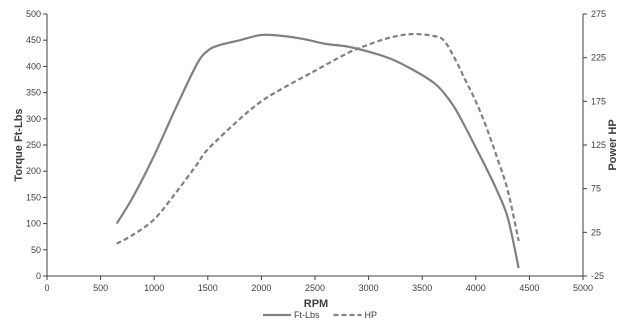  What do you see at coordinates (46, 288) in the screenshot?
I see `x-tick-label: 0` at bounding box center [46, 288].